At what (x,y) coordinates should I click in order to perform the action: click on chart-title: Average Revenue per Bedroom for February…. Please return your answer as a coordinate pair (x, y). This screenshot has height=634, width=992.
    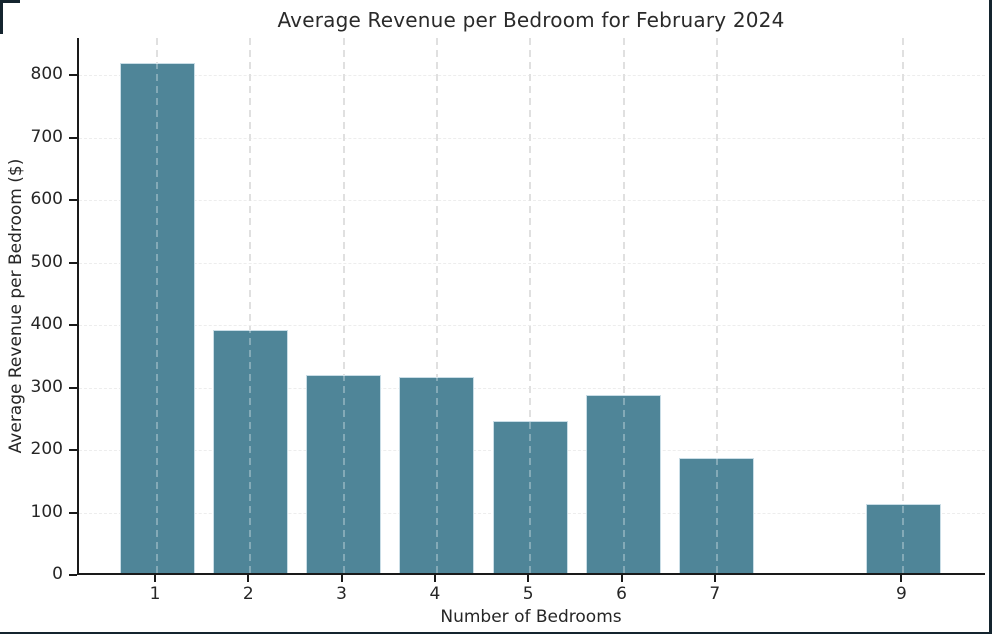
    Looking at the image, I should click on (531, 20).